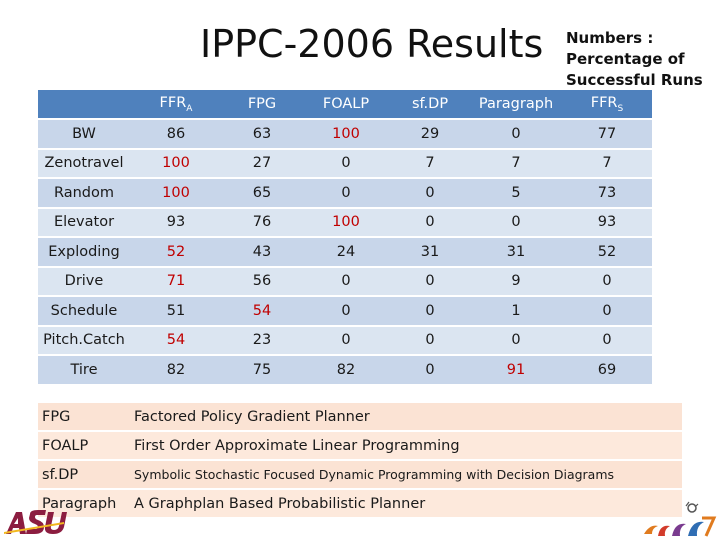  Describe the element at coordinates (516, 104) in the screenshot. I see `header-paragraph: Paragraph` at that location.